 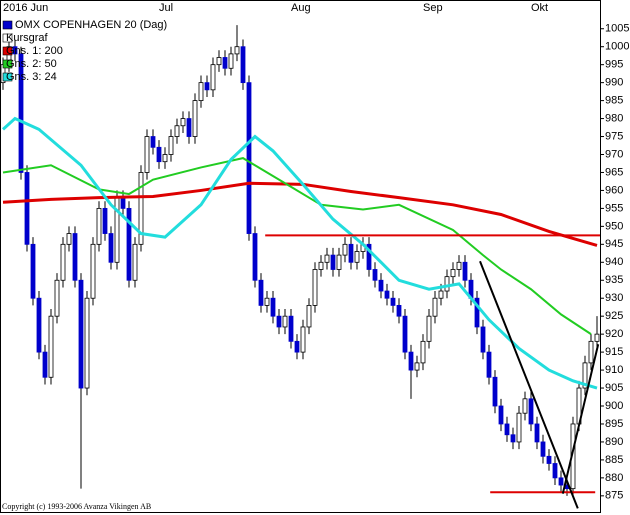 I want to click on y-tick-label: 875, so click(x=614, y=496).